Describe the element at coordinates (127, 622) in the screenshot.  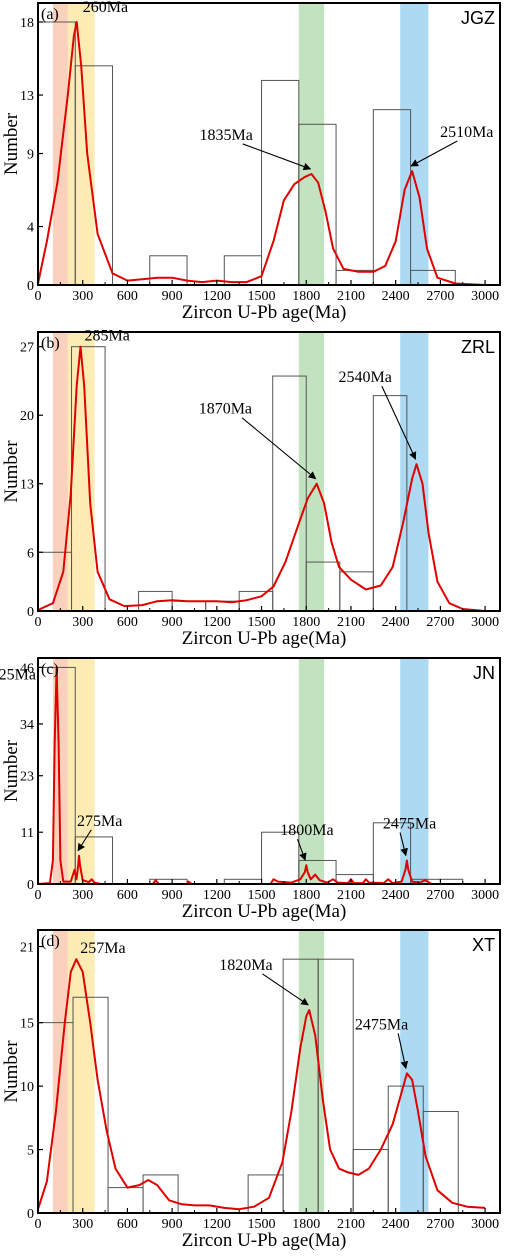
I see `x-tick-label: 600` at that location.